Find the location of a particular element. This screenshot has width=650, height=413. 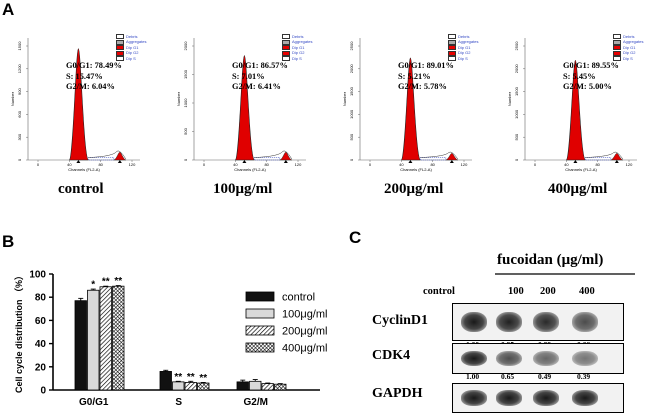

x-tick-label: 80 is located at coordinates (597, 164).